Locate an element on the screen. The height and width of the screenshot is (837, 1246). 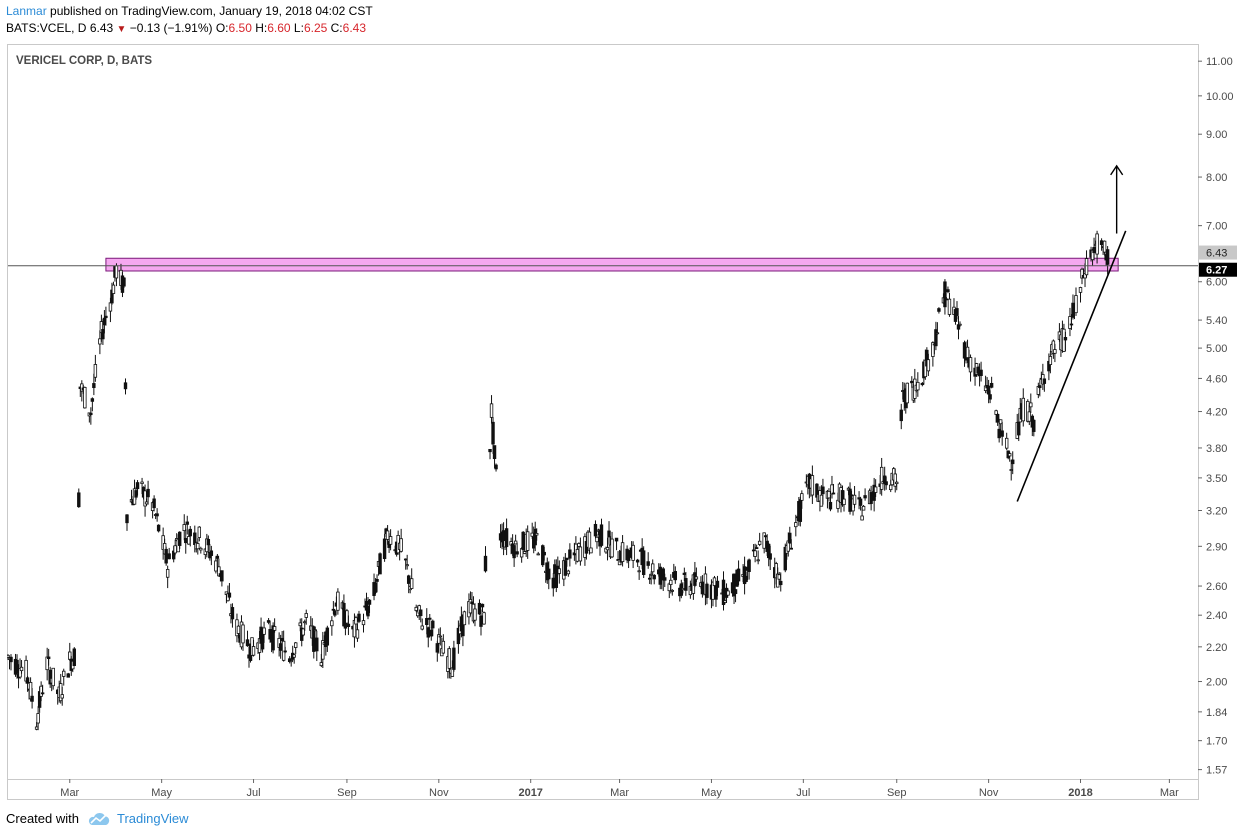
author-link: Lanmar is located at coordinates (26, 11).